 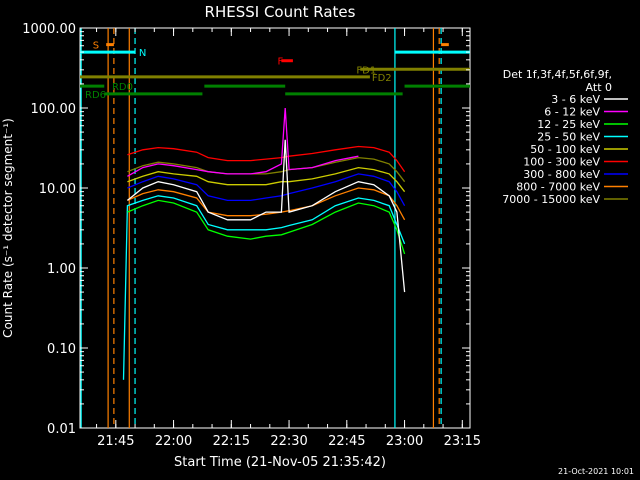 What do you see at coordinates (462, 441) in the screenshot?
I see `x-tick-label: 23:15` at bounding box center [462, 441].